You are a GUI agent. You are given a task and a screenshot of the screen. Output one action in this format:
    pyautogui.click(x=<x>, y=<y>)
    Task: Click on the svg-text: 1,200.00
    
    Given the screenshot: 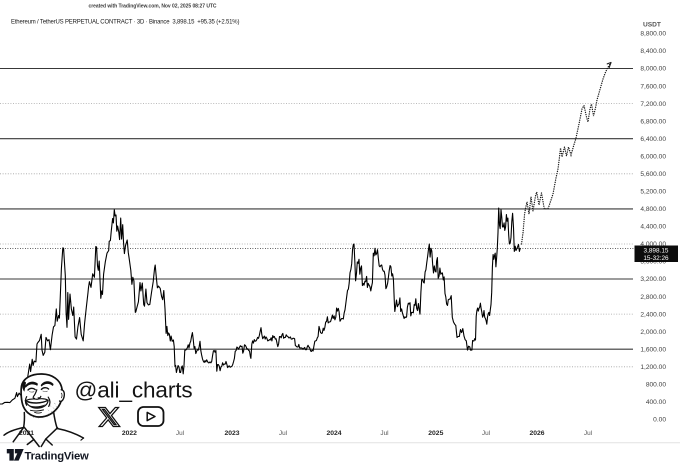 What is the action you would take?
    pyautogui.click(x=653, y=367)
    